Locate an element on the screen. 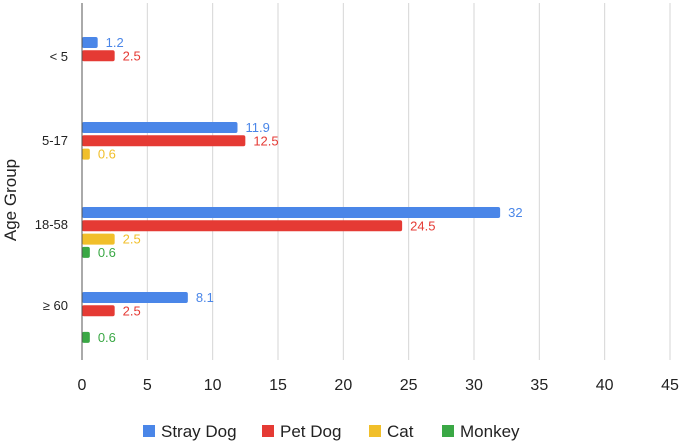  legend: Stray Dog Pet Dog Cat Monkey is located at coordinates (331, 431).